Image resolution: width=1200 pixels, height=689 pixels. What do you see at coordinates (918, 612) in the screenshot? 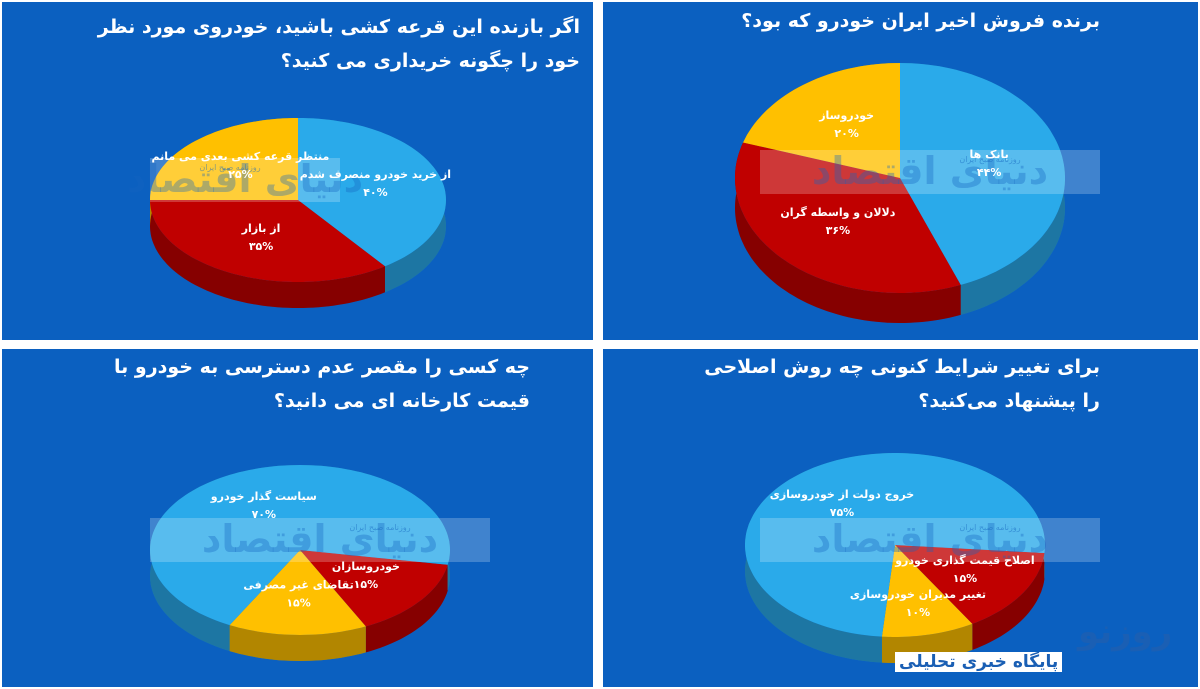
I see `slice-value-label: ۱۰%` at bounding box center [918, 612].